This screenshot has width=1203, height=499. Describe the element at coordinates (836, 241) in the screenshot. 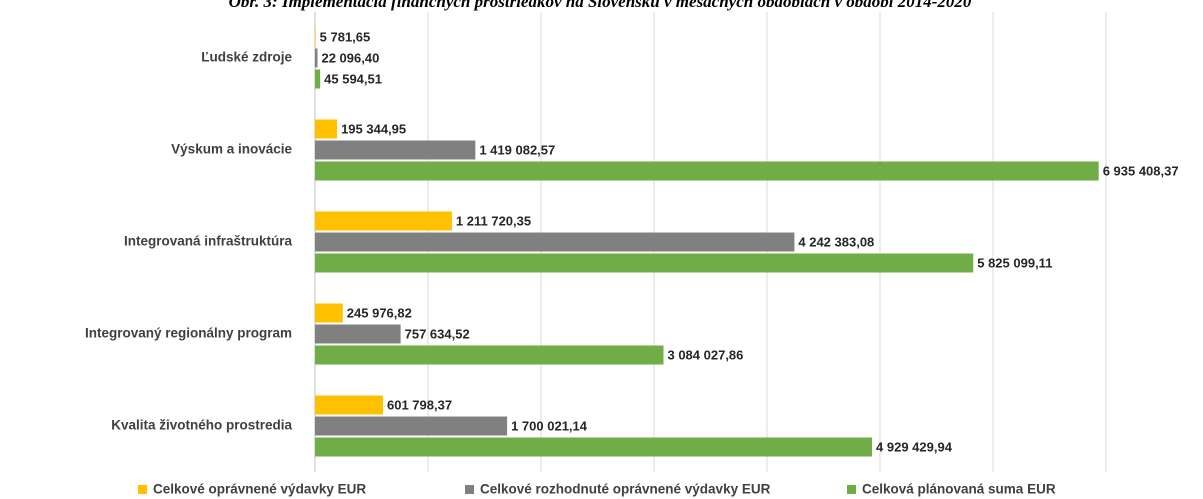

I see `value-label: 4 242 383,08` at that location.